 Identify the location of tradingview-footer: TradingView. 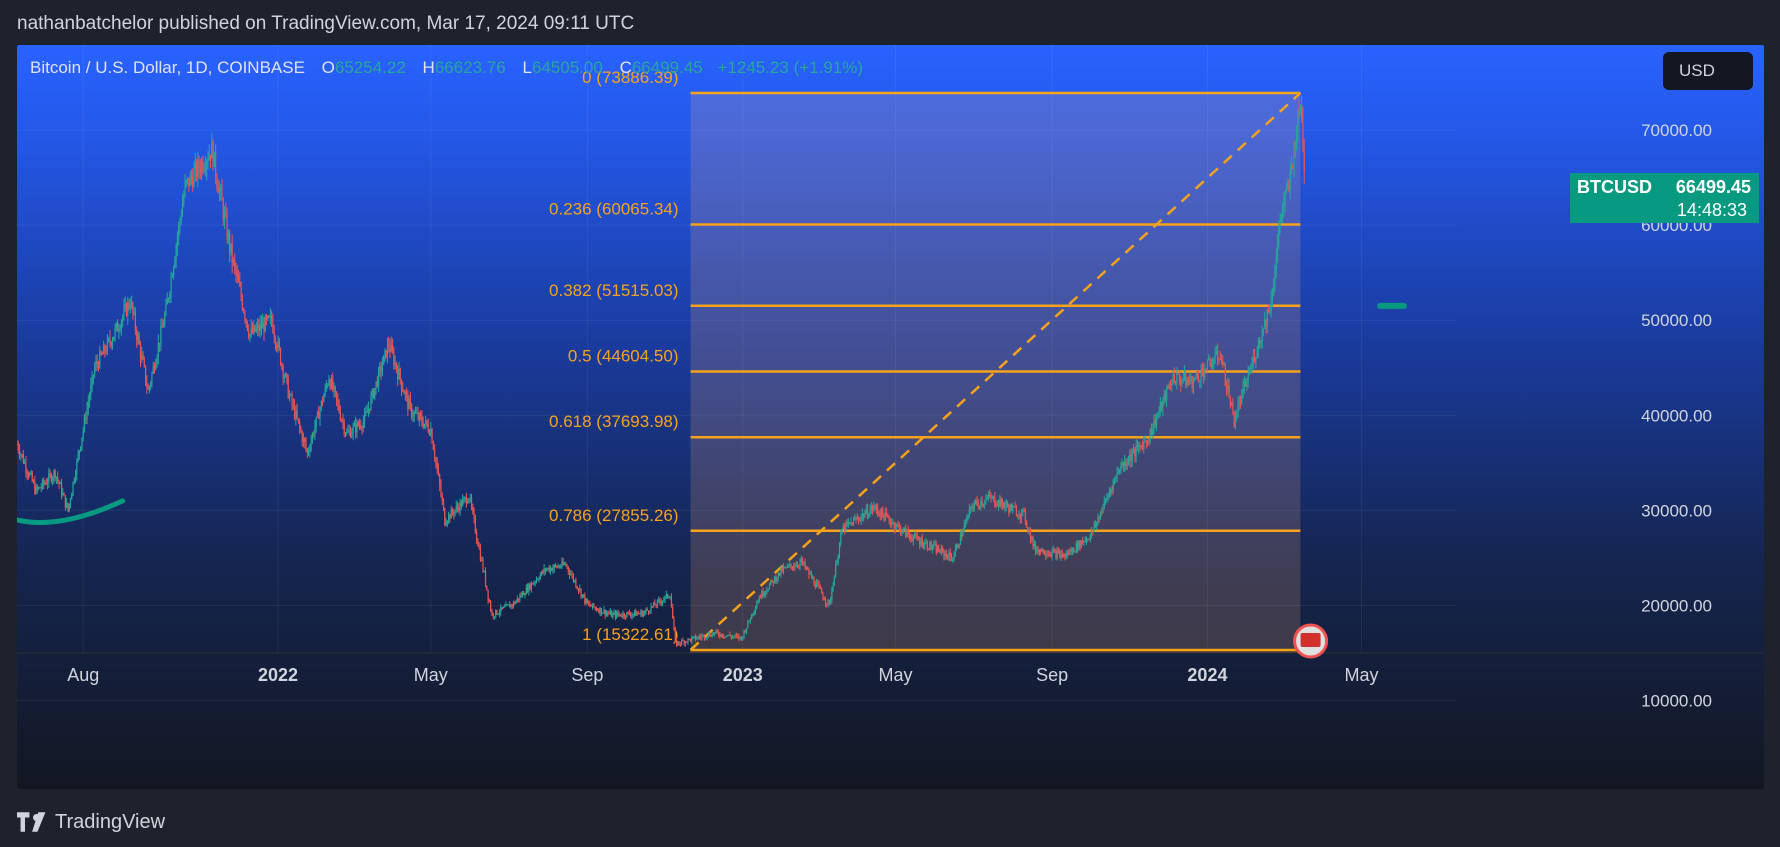
(91, 822).